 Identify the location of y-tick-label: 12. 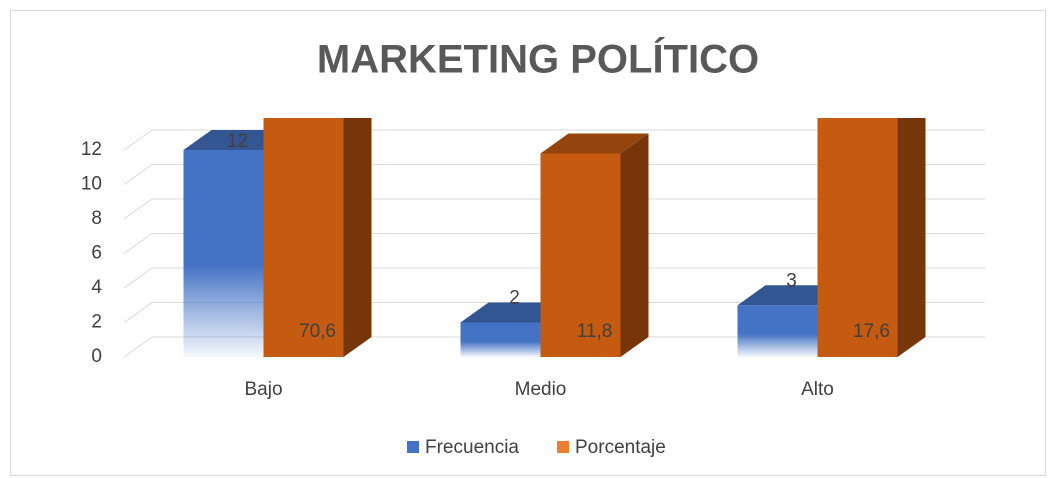
(91, 149).